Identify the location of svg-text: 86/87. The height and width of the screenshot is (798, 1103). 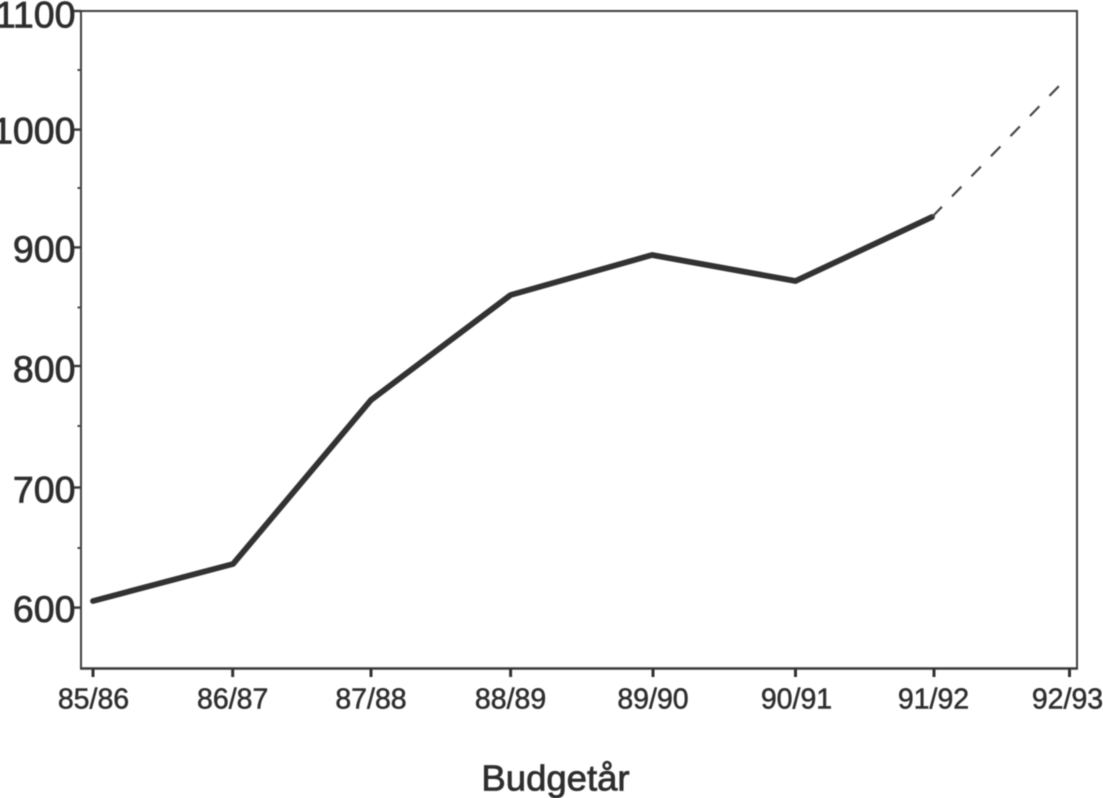
(232, 700).